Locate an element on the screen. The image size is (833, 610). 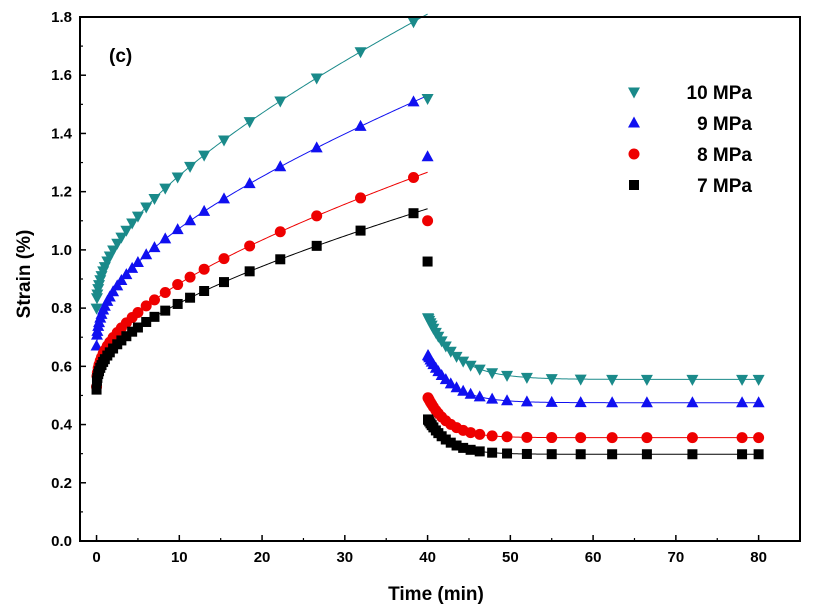
legend-label: 7 MPa is located at coordinates (724, 186).